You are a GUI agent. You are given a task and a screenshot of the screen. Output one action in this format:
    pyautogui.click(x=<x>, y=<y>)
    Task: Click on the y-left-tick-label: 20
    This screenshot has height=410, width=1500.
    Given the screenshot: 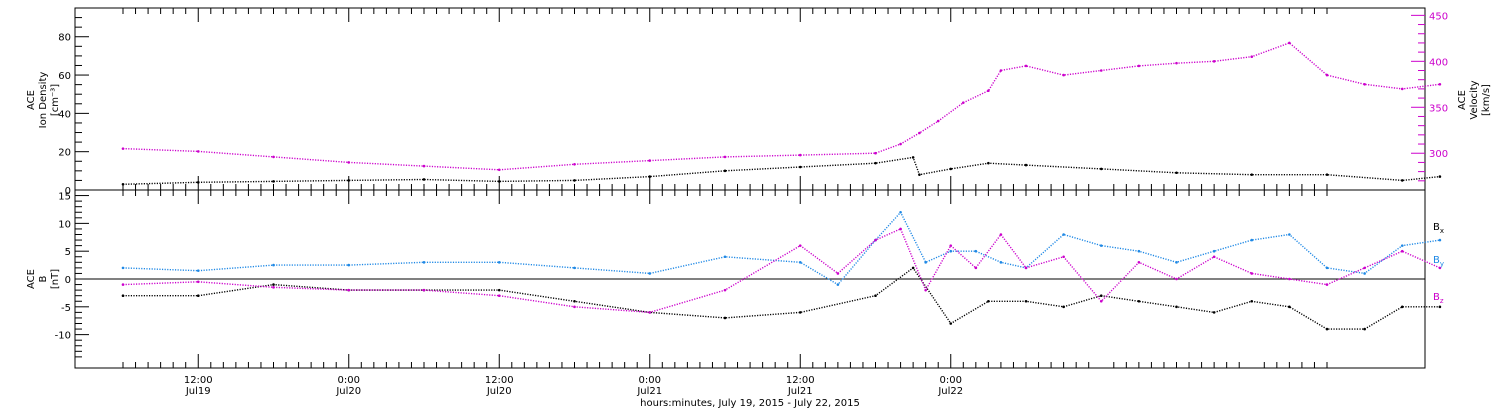 What is the action you would take?
    pyautogui.click(x=64, y=153)
    